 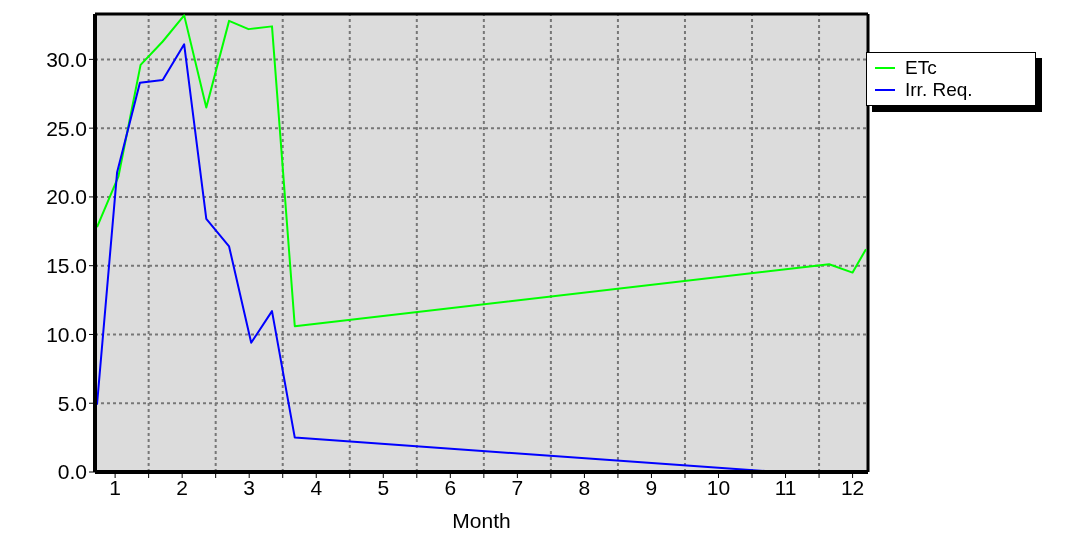 What do you see at coordinates (316, 487) in the screenshot?
I see `x-tick-label: 4` at bounding box center [316, 487].